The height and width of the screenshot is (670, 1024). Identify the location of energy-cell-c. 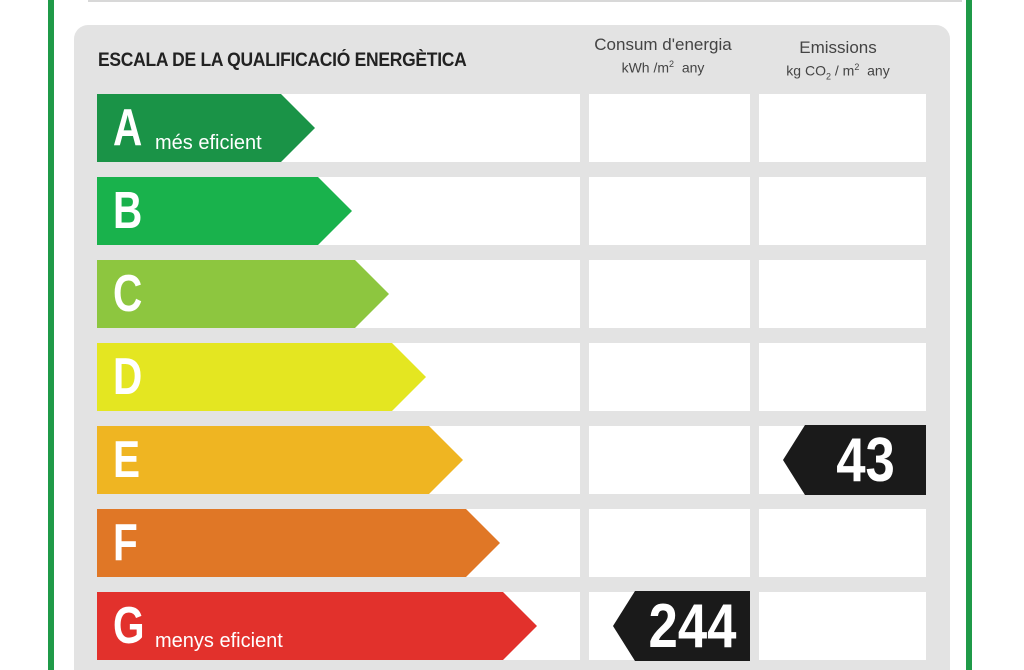
(669, 294).